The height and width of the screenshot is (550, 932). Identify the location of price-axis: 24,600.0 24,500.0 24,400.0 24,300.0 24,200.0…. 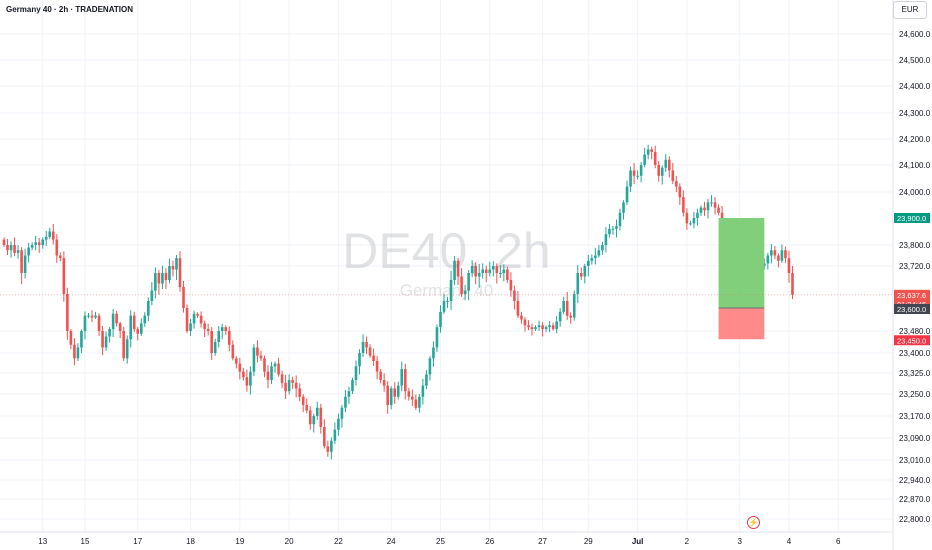
(915, 277).